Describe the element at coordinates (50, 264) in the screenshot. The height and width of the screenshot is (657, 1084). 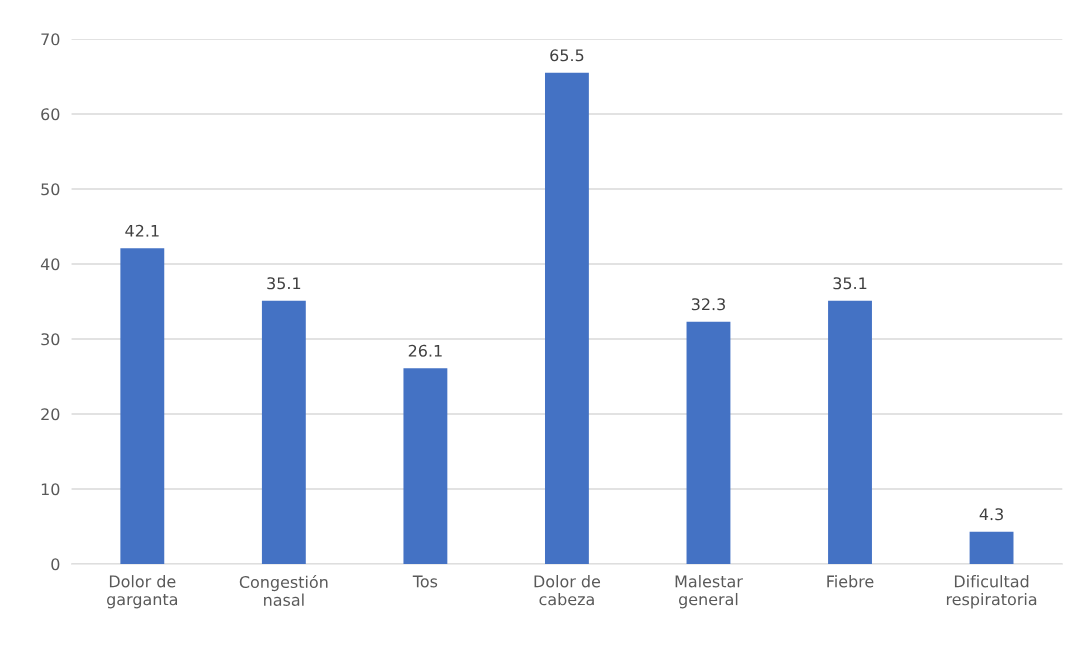
I see `y-tick-label: 40` at that location.